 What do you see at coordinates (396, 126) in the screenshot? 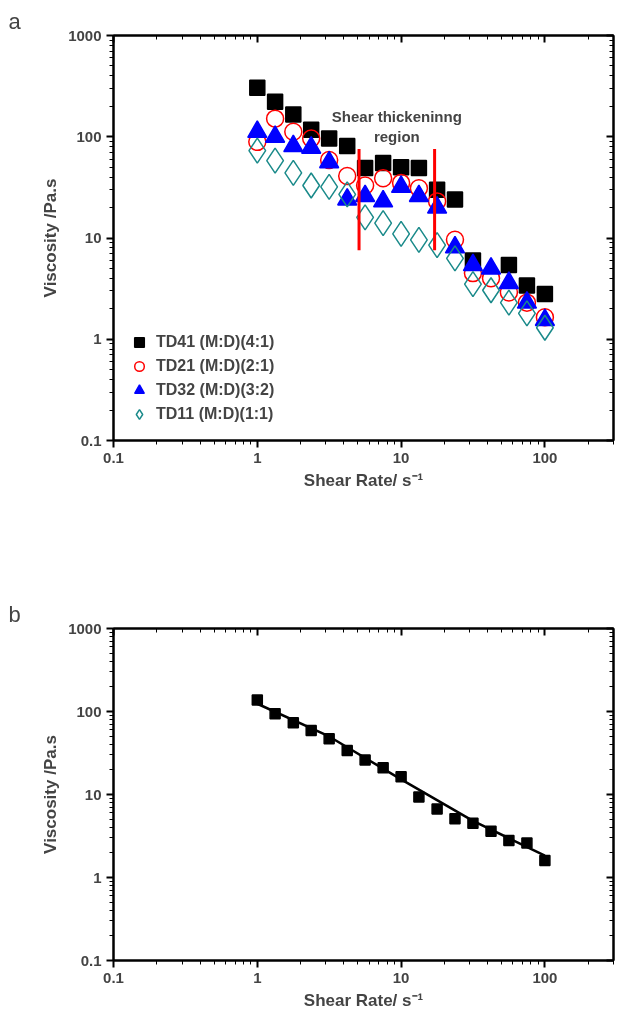
I see `annotation: Shear thickeninng region` at bounding box center [396, 126].